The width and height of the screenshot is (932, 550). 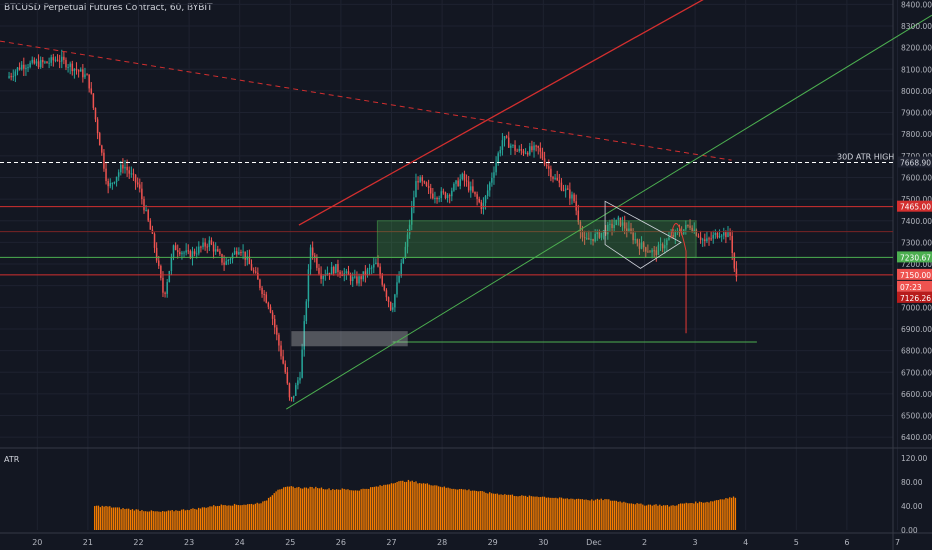 What do you see at coordinates (914, 206) in the screenshot?
I see `price-tag` at bounding box center [914, 206].